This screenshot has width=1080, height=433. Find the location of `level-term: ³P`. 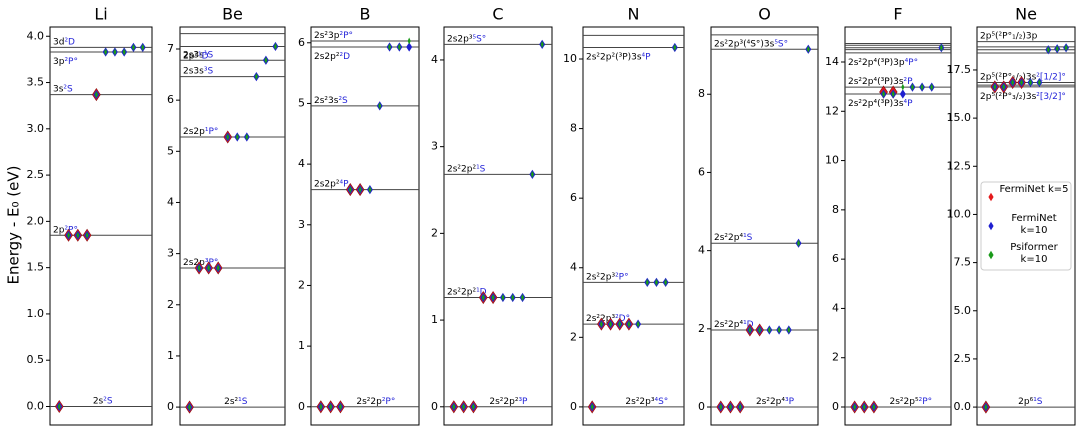

level-term: ³P is located at coordinates (523, 401).